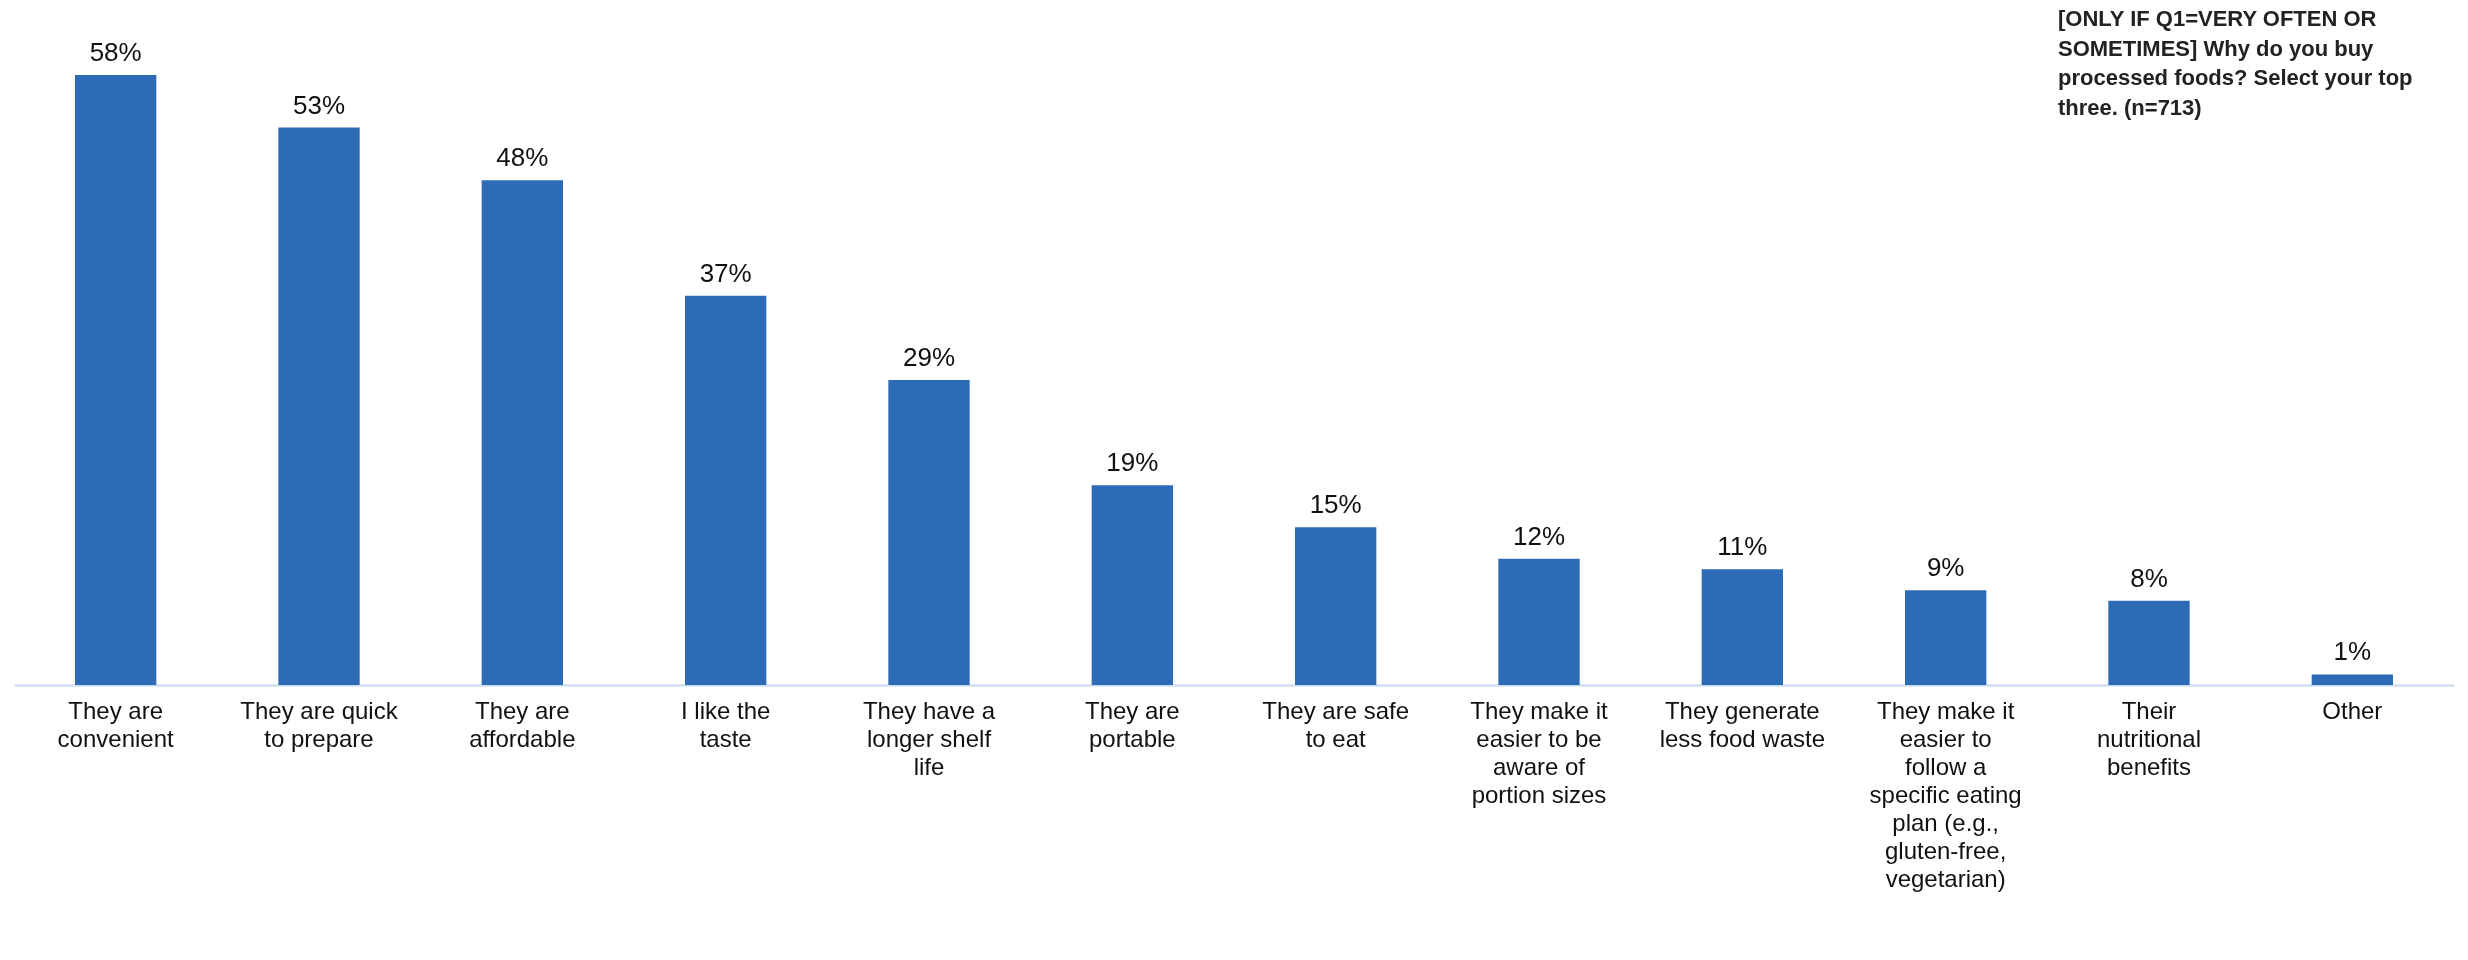 The image size is (2468, 960). What do you see at coordinates (1539, 752) in the screenshot?
I see `x-tick-label: They make it easier to be aware of portion sizes` at bounding box center [1539, 752].